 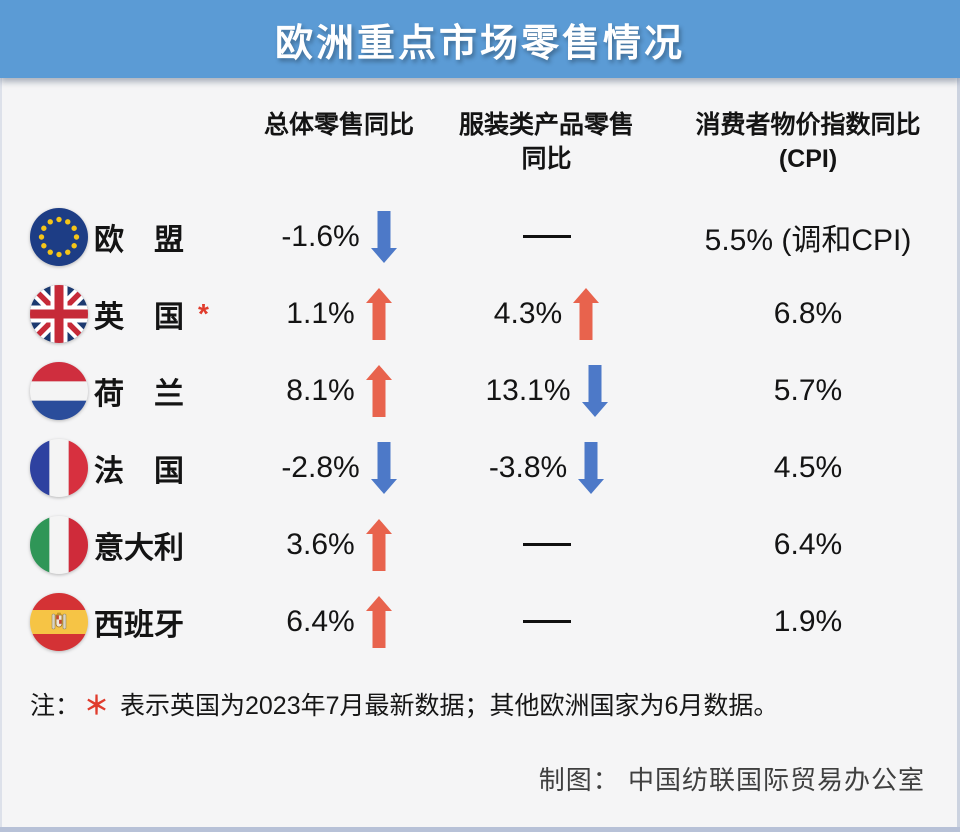 What do you see at coordinates (97, 706) in the screenshot?
I see `footnote-asterisk: ＊` at bounding box center [97, 706].